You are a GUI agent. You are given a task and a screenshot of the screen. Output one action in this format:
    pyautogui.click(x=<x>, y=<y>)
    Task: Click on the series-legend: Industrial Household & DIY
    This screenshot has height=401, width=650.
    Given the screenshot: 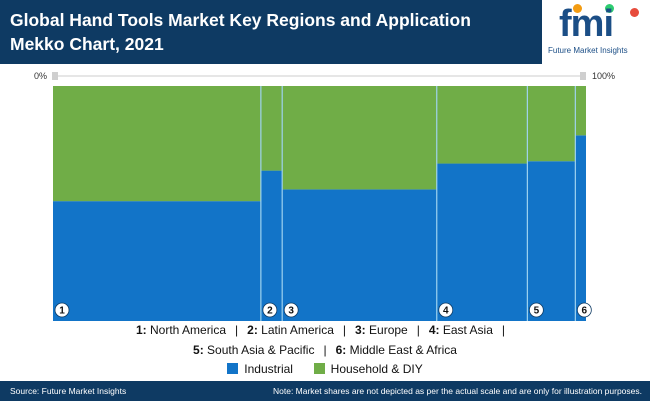 What is the action you would take?
    pyautogui.click(x=325, y=369)
    